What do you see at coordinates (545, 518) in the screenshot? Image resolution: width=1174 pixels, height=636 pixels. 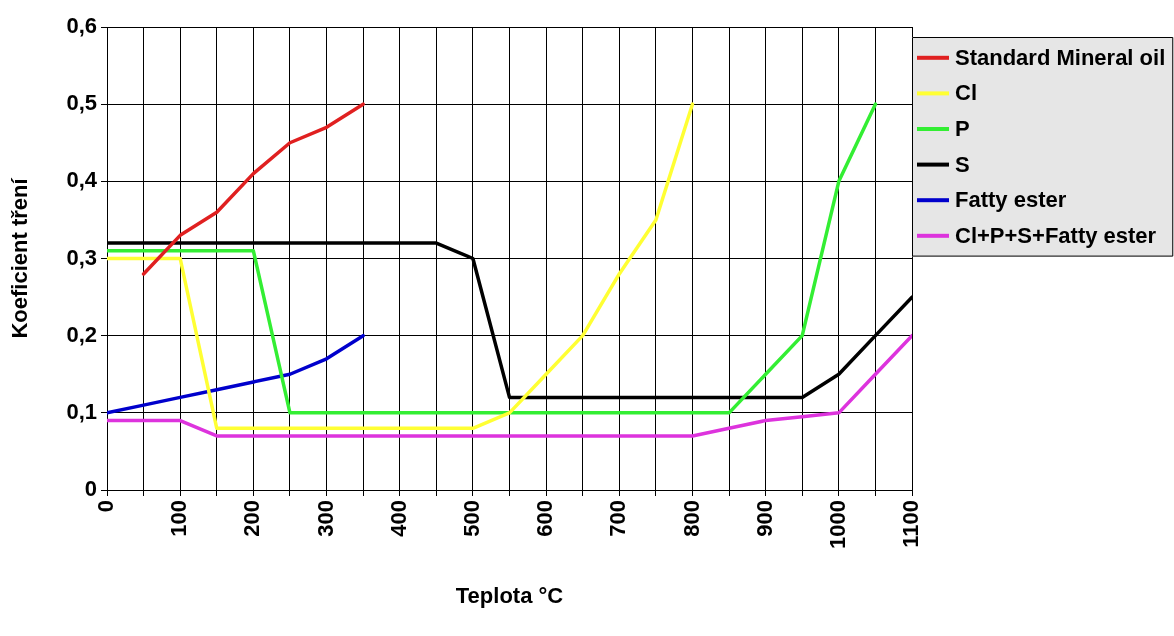 I see `x-tick-label: 600` at bounding box center [545, 518].